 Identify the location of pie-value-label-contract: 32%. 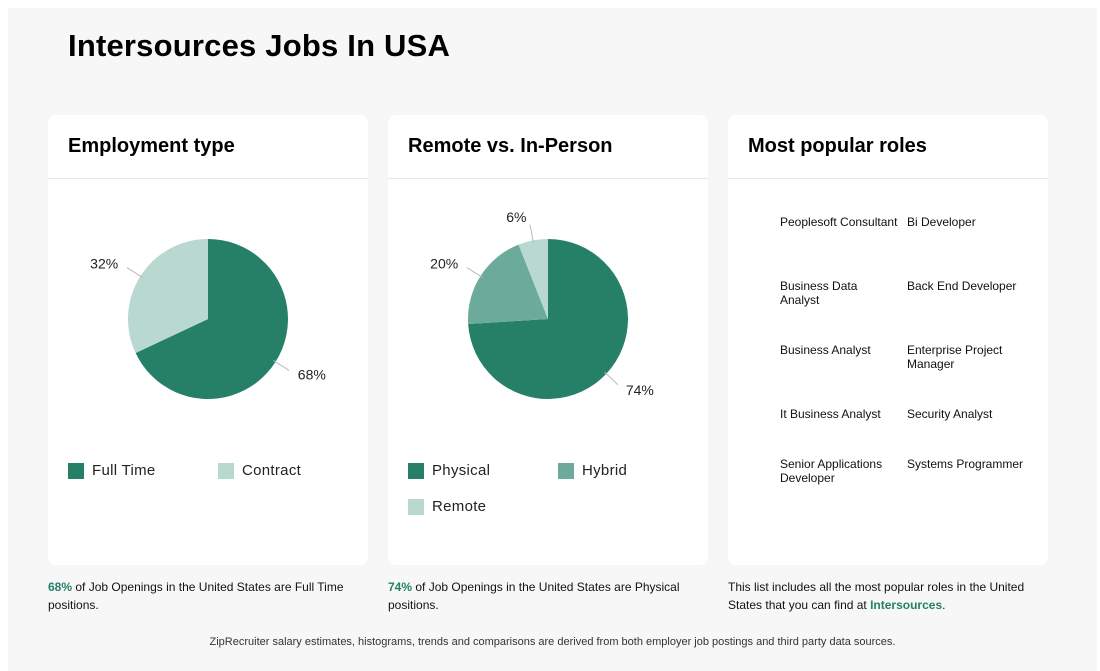
(104, 263).